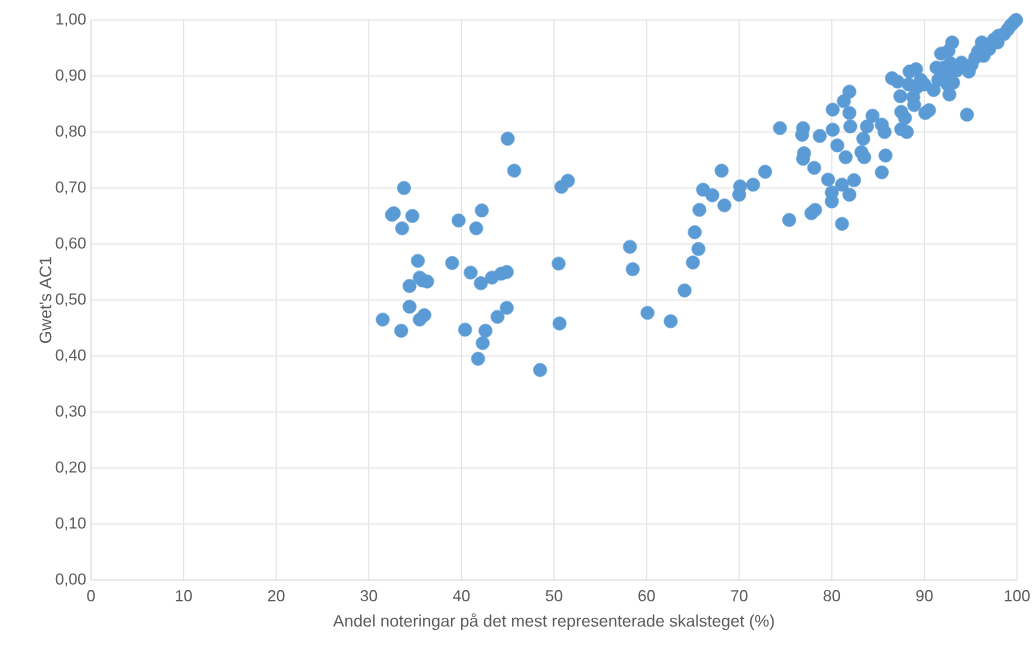 This screenshot has height=646, width=1032. Describe the element at coordinates (369, 596) in the screenshot. I see `x-tick-label: 30` at that location.